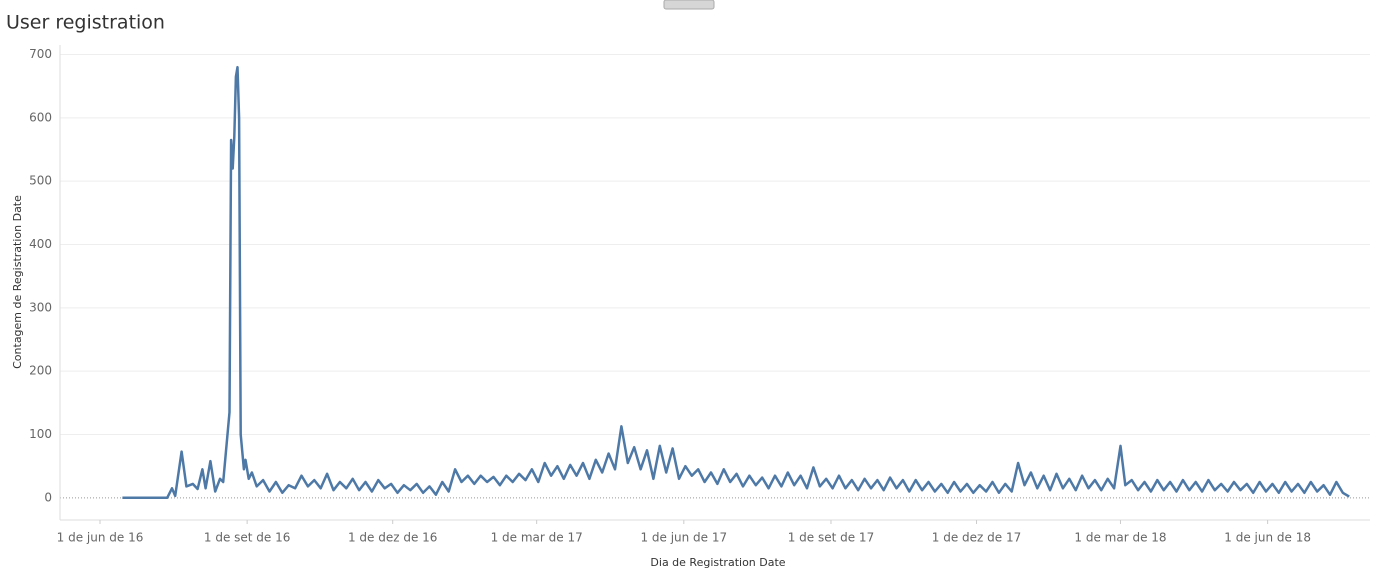 The image size is (1379, 580). Describe the element at coordinates (40, 371) in the screenshot. I see `y-tick-label: 200` at that location.